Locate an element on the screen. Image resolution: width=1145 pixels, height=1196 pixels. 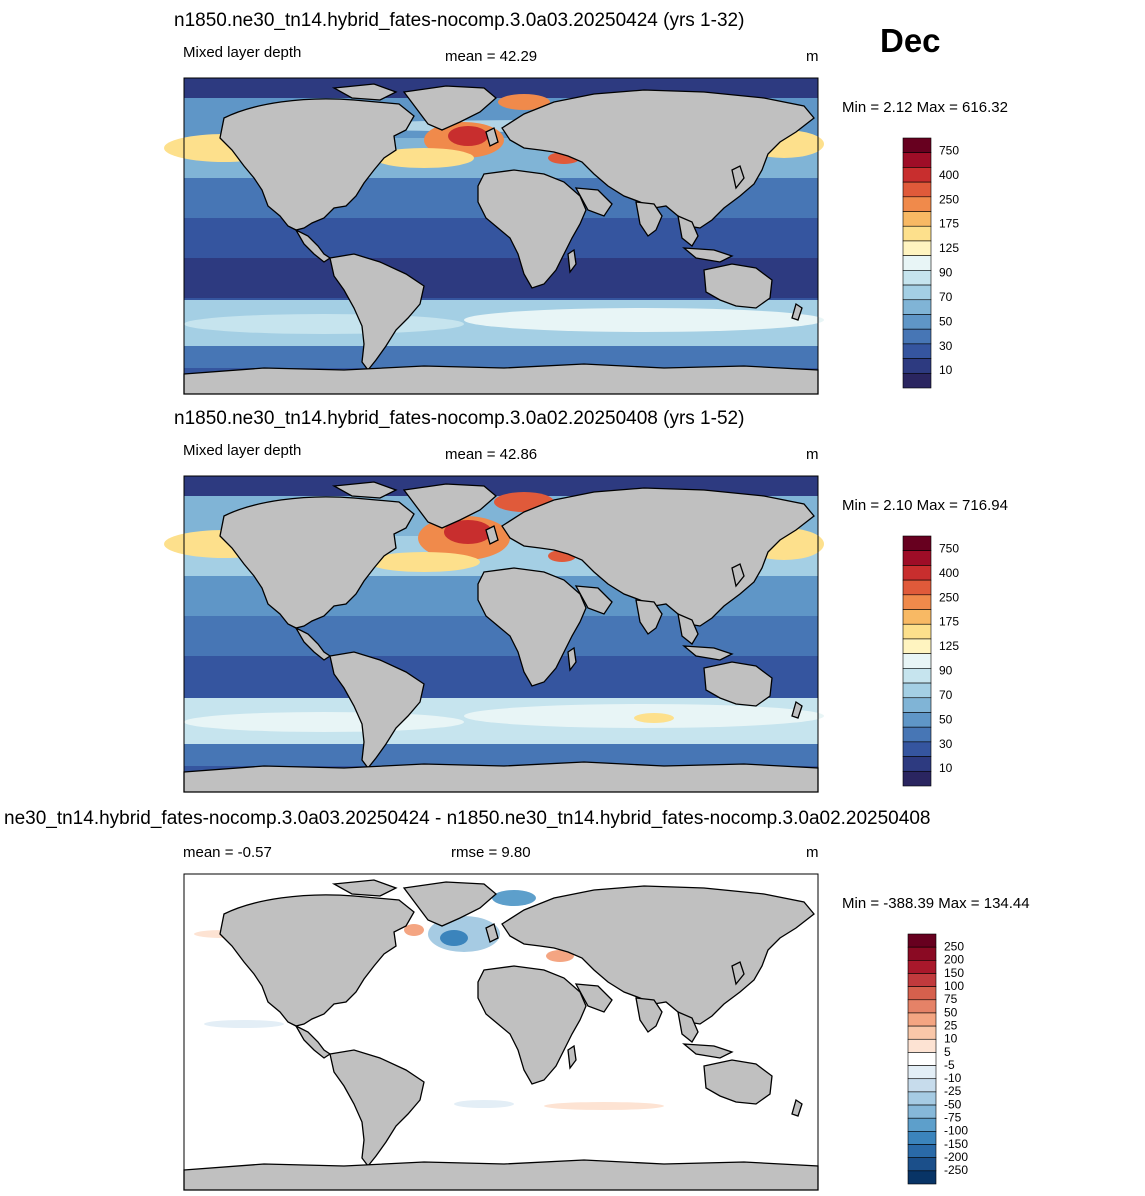
panel-1-minmax: Min = 2.12 Max = 616.32 is located at coordinates (925, 107).